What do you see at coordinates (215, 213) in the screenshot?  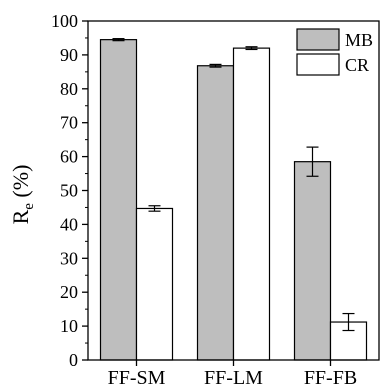 I see `bar-mb-ff-lm` at bounding box center [215, 213].